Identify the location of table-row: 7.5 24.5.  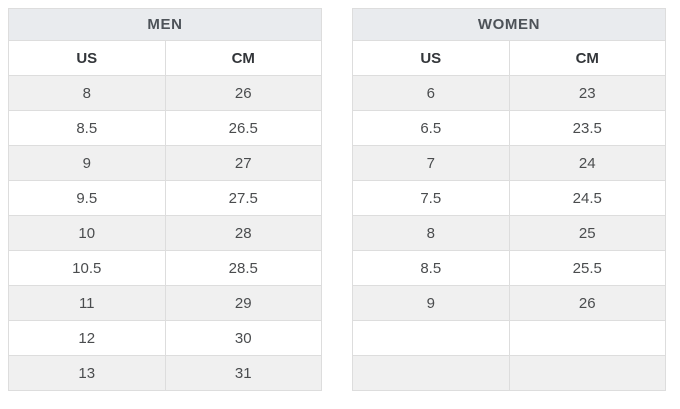
(509, 198).